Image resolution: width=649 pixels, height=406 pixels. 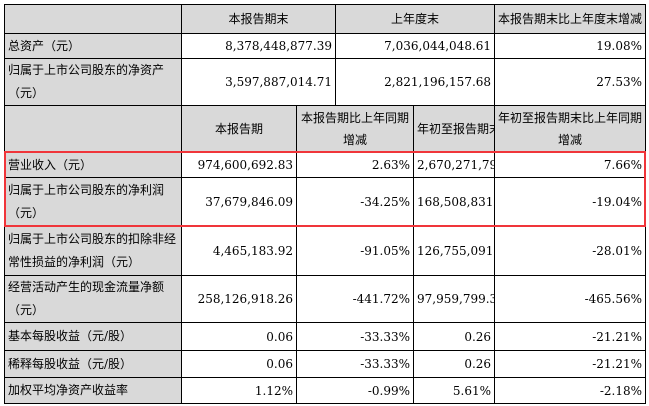 What do you see at coordinates (93, 336) in the screenshot?
I see `row-label: 基本每股收益（元/股）` at bounding box center [93, 336].